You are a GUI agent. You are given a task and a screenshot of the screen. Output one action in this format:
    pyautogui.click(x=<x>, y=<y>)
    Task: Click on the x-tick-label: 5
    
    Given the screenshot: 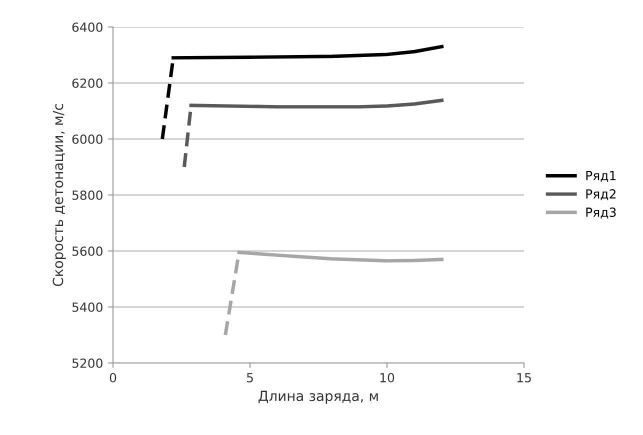 What is the action you would take?
    pyautogui.click(x=249, y=377)
    